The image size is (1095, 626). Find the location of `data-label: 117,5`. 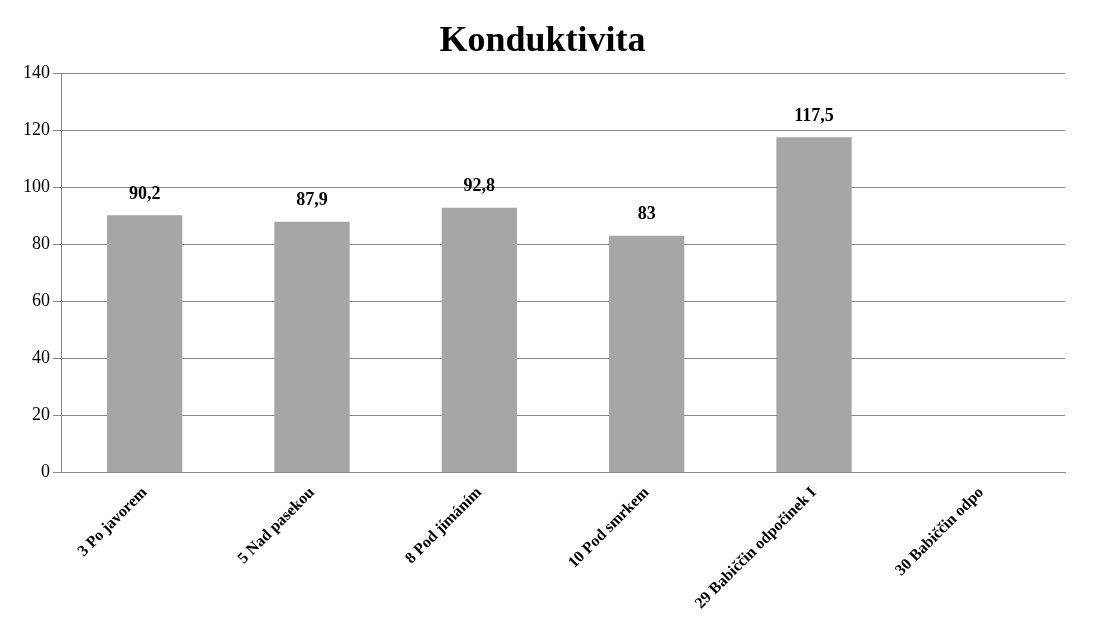

data-label: 117,5 is located at coordinates (814, 115).